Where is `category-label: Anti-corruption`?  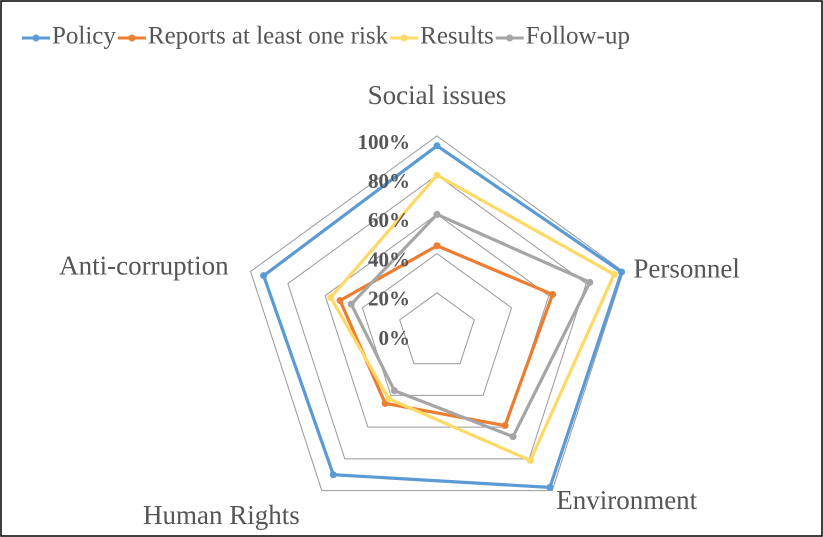 category-label: Anti-corruption is located at coordinates (144, 266).